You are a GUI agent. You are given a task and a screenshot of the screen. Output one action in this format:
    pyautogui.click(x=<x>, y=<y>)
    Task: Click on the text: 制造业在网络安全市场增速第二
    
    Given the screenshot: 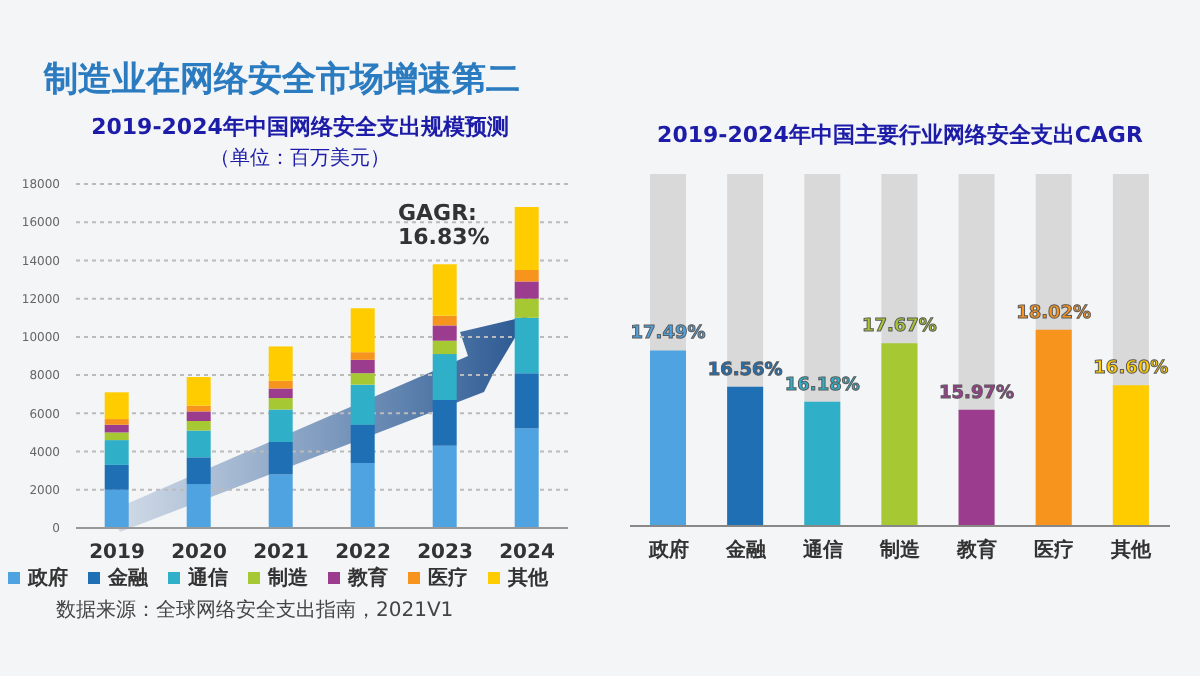 What is the action you would take?
    pyautogui.click(x=282, y=80)
    